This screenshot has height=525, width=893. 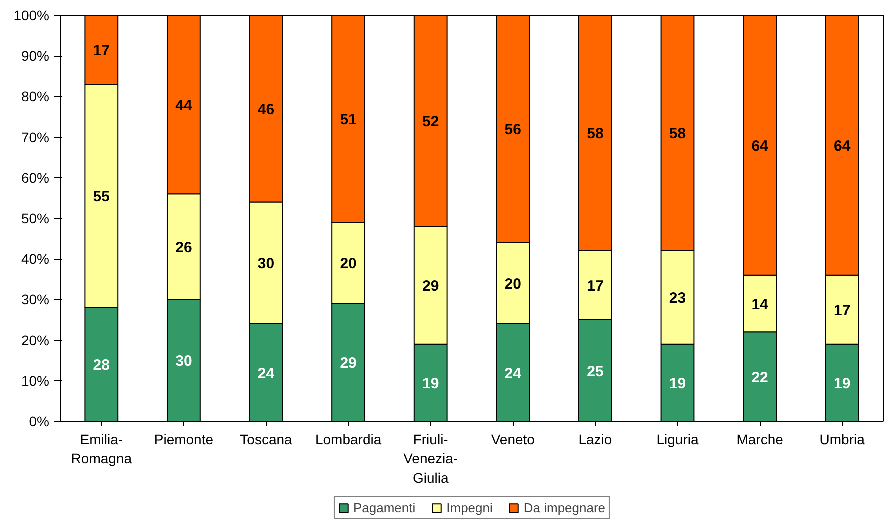 What do you see at coordinates (513, 130) in the screenshot?
I see `data-label: 56` at bounding box center [513, 130].